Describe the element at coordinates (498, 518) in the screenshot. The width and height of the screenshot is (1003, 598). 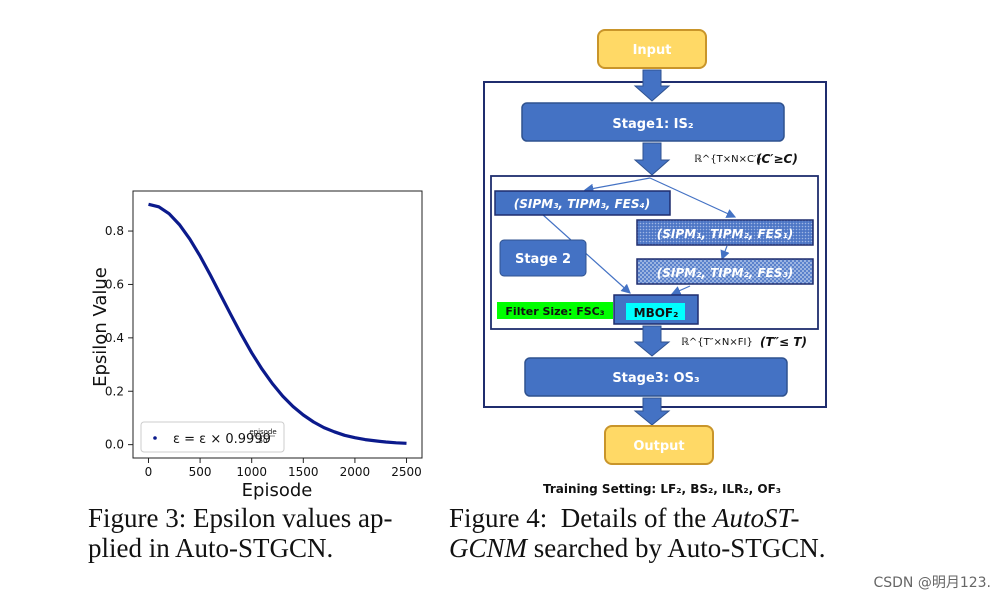
I see `figure4-label: Figure 4:` at that location.